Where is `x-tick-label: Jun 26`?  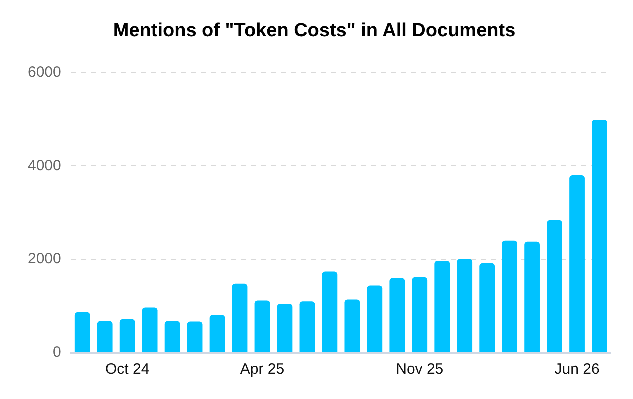 x-tick-label: Jun 26 is located at coordinates (577, 369).